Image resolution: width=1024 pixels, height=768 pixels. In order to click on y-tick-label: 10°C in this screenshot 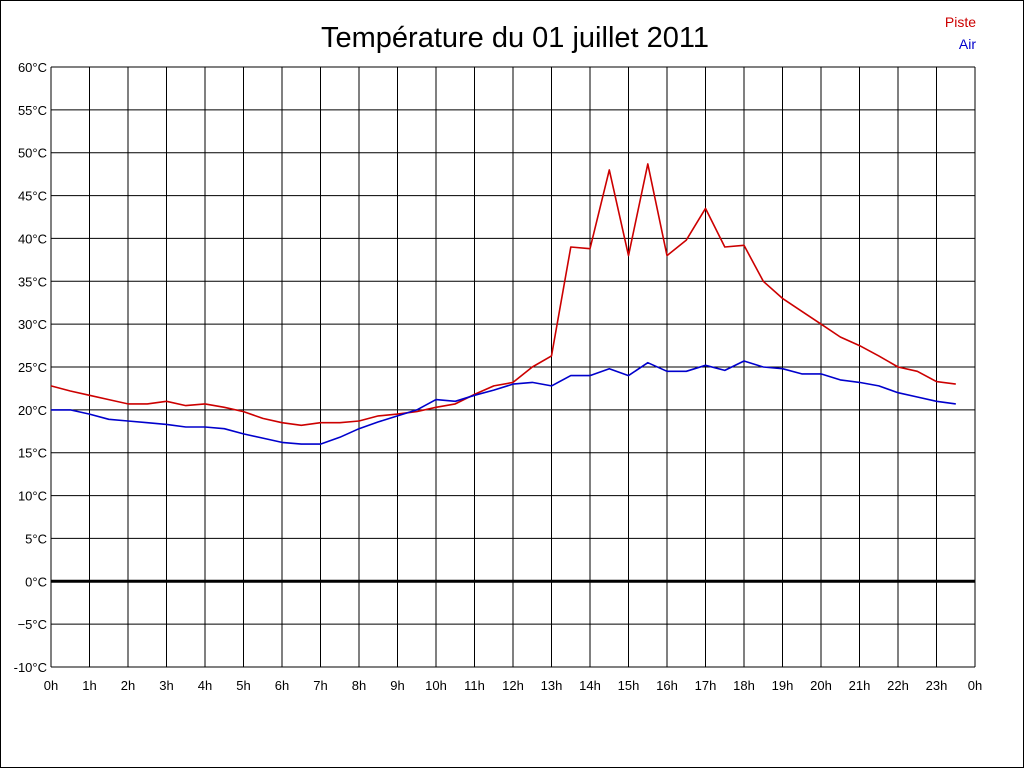, I will do `click(32, 496)`.